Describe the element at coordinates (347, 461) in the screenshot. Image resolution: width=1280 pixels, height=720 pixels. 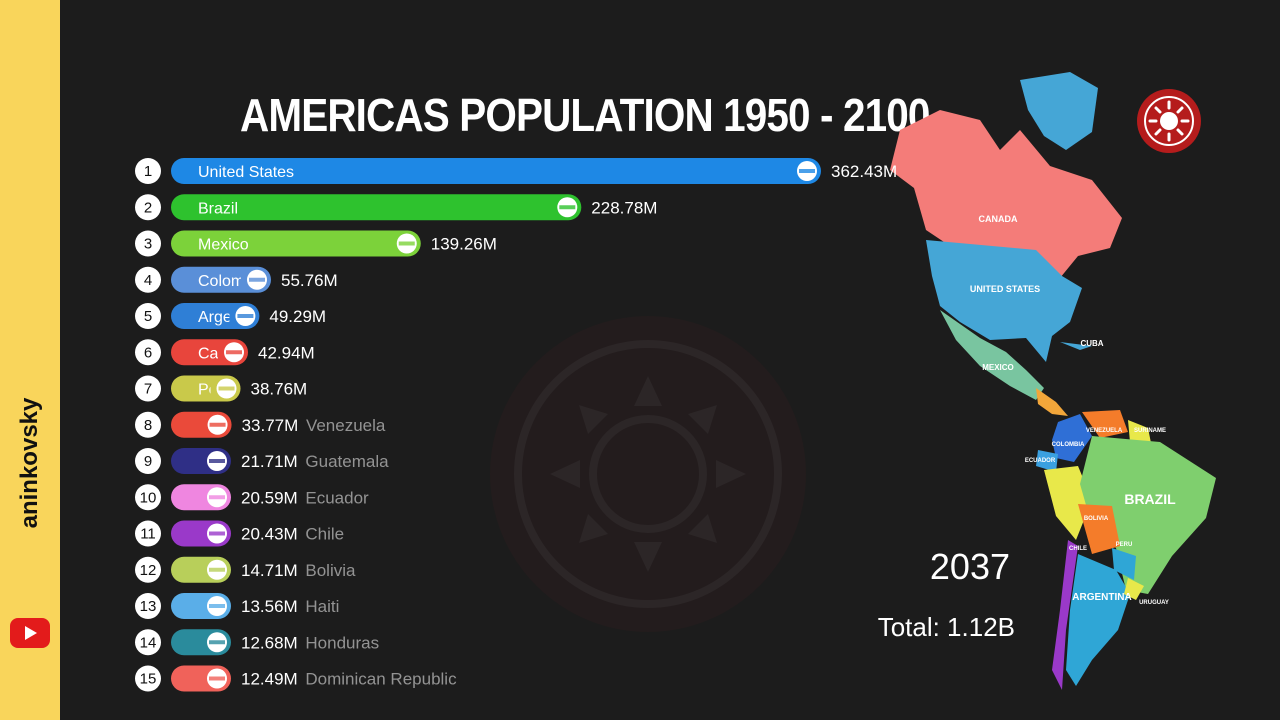
I see `bar-country-name: Guatemala` at that location.